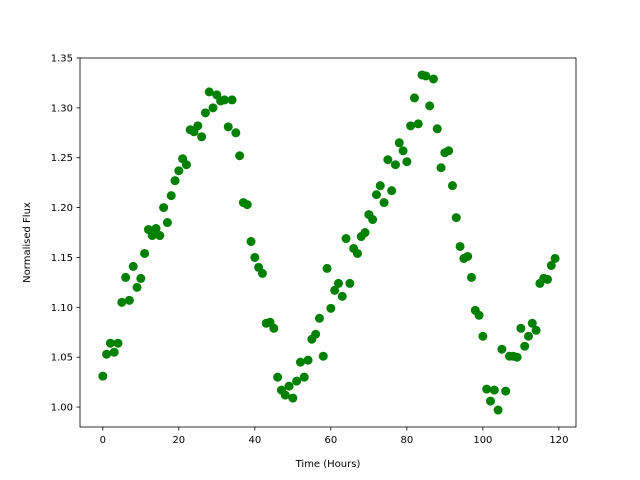 The height and width of the screenshot is (480, 640). I want to click on y-tick-label: 1.30, so click(62, 108).